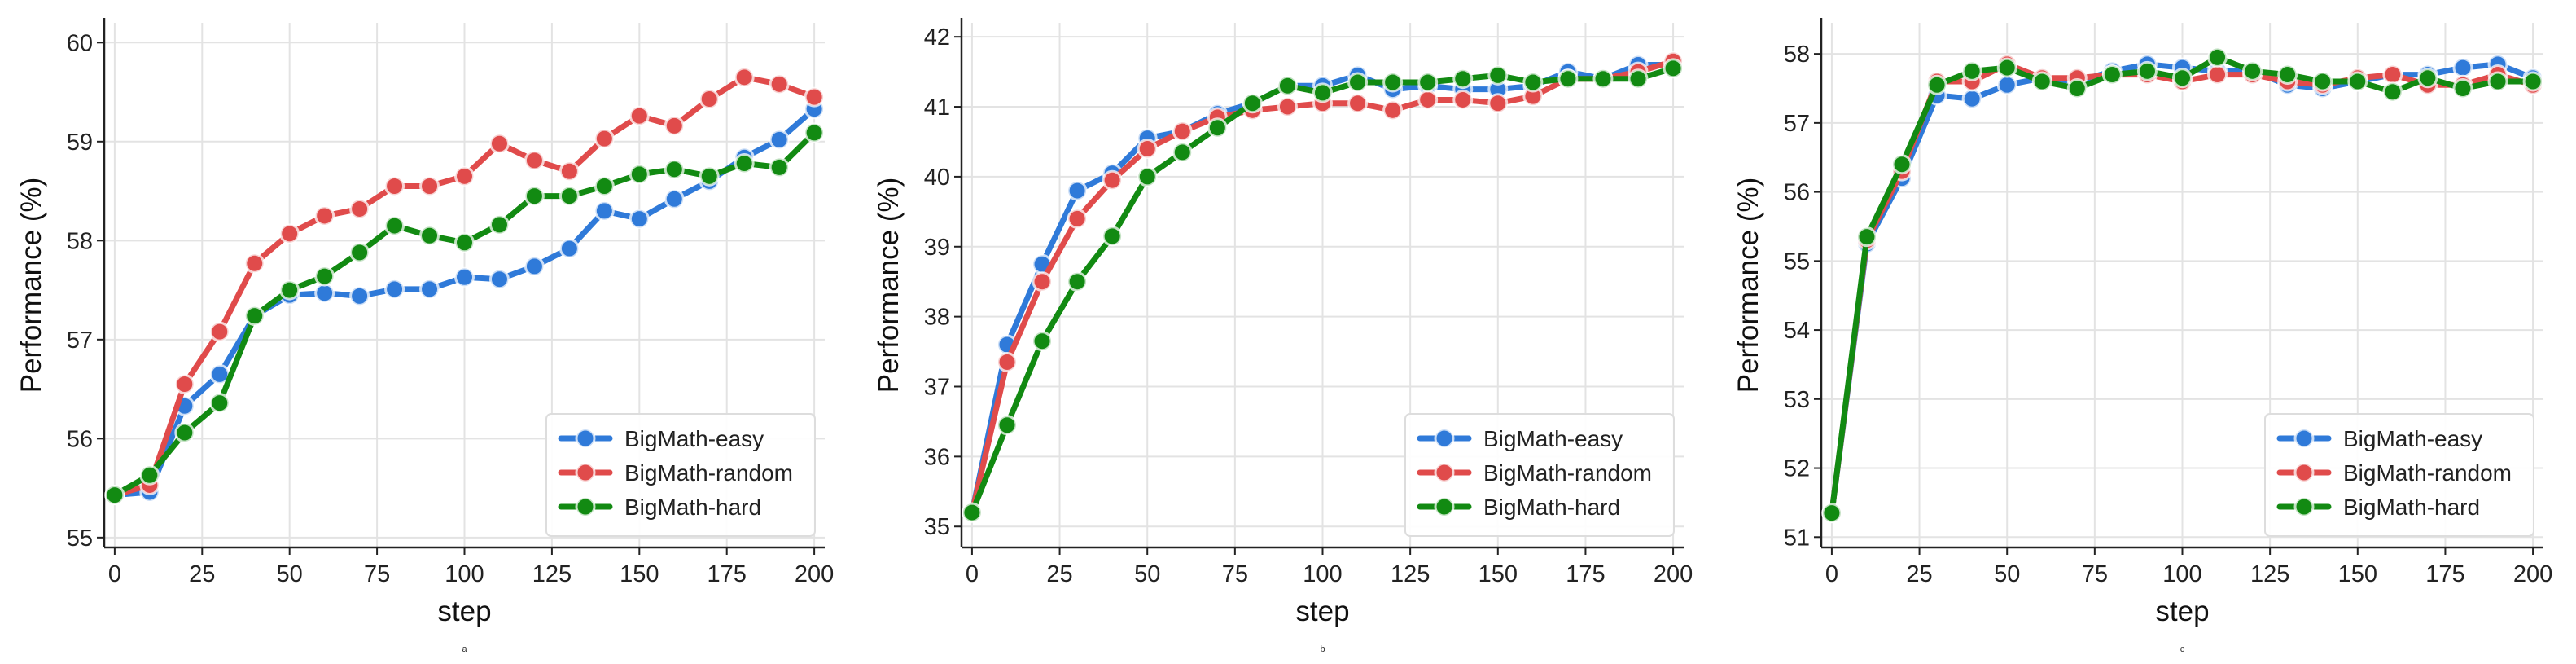 The width and height of the screenshot is (2576, 664). Describe the element at coordinates (80, 143) in the screenshot. I see `y-tick-label: 59` at that location.